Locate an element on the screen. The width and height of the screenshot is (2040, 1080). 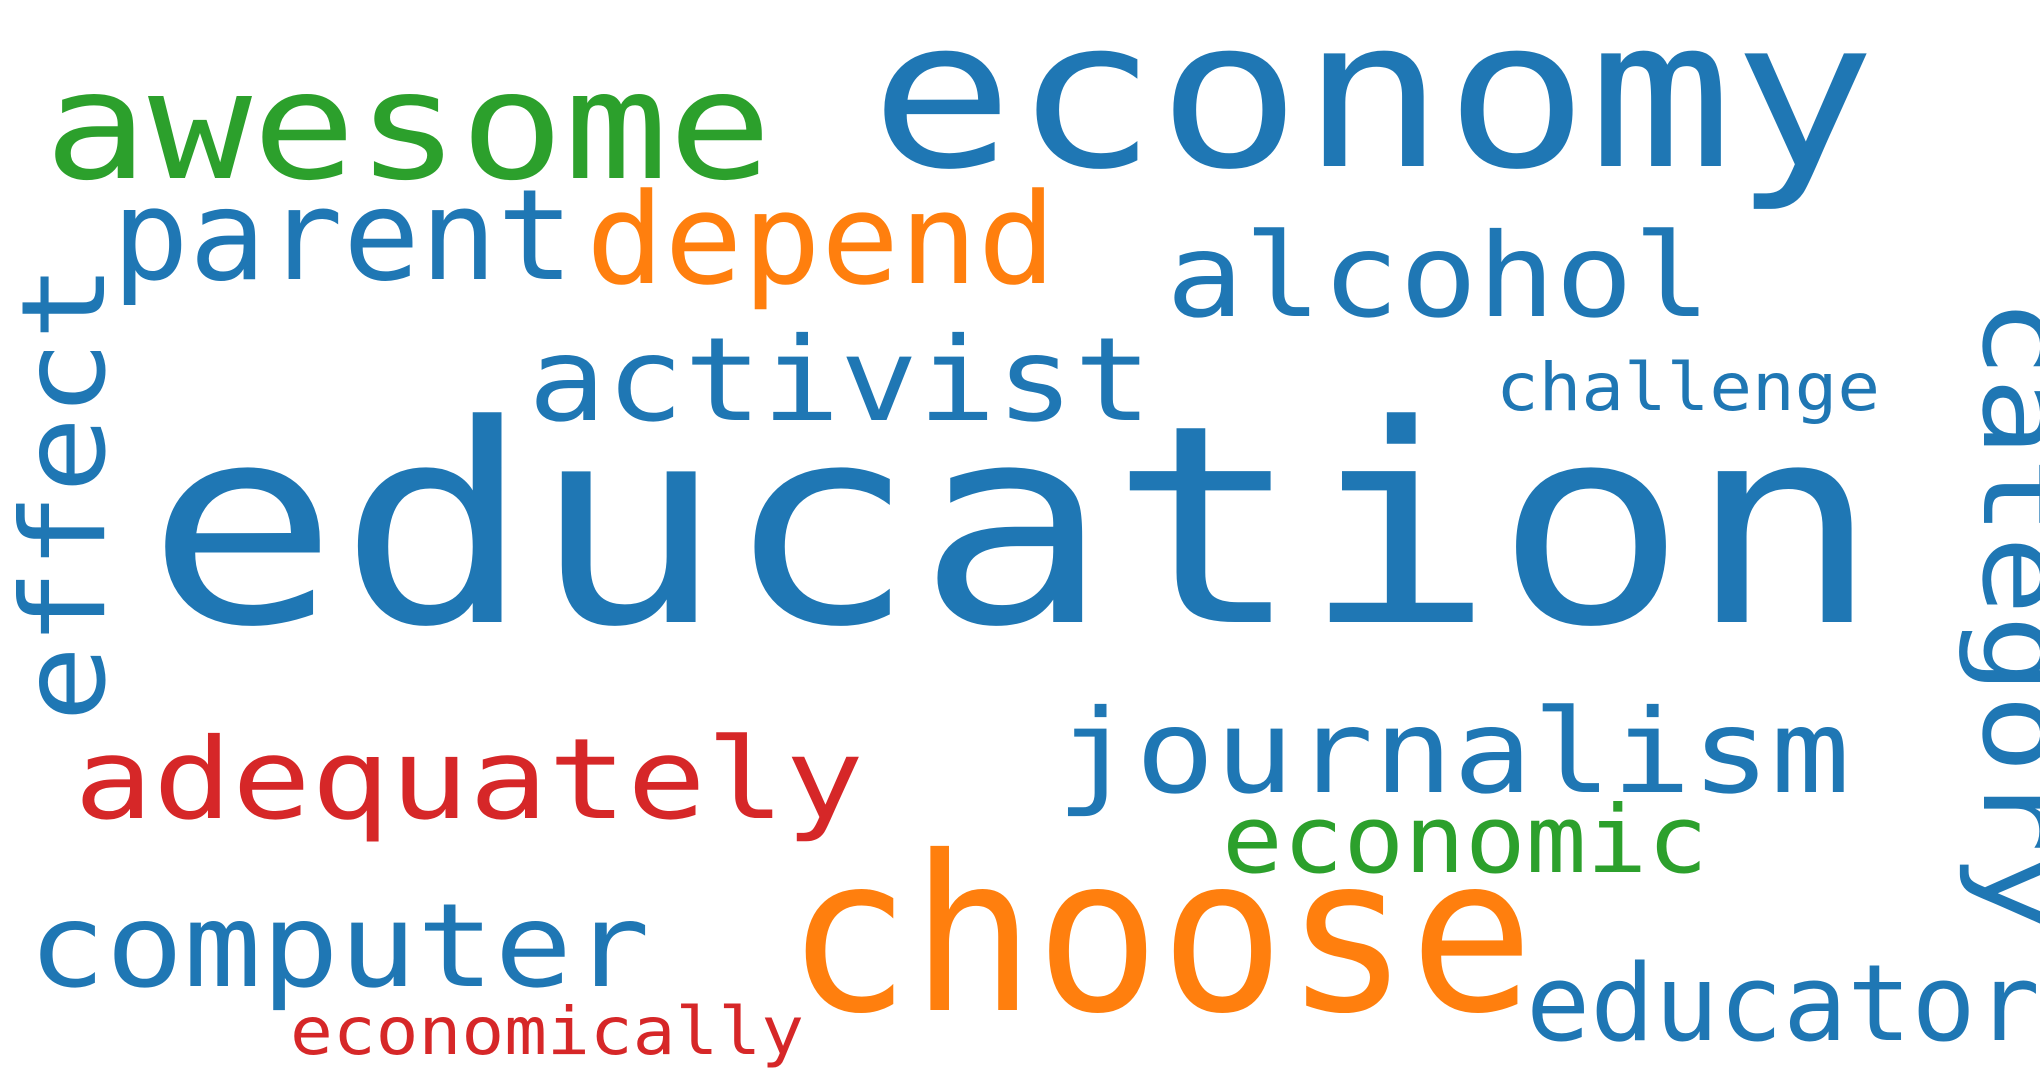
word-category: category is located at coordinates (1998, 615).